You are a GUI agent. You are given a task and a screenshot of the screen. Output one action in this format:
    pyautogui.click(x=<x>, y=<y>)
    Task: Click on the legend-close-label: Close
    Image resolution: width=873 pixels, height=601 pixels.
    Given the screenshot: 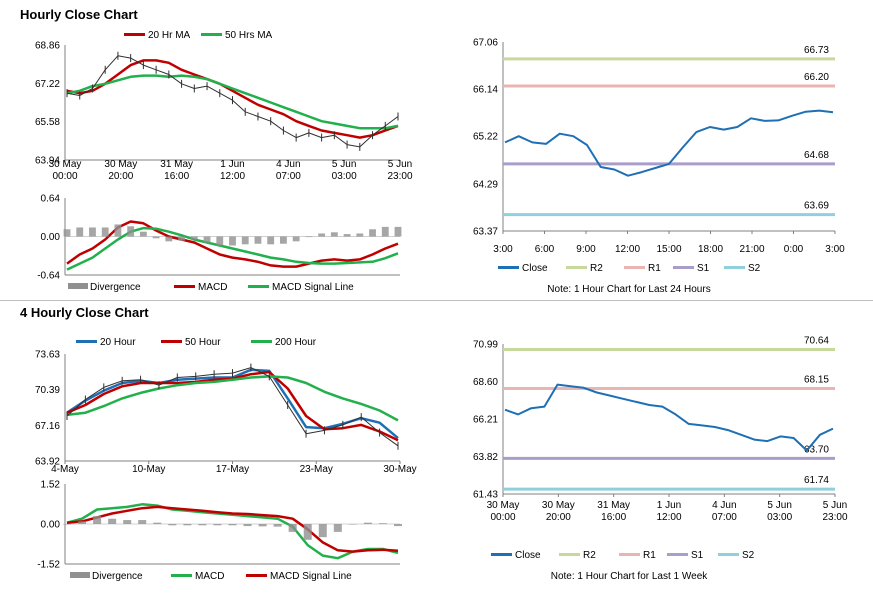 What is the action you would take?
    pyautogui.click(x=535, y=268)
    